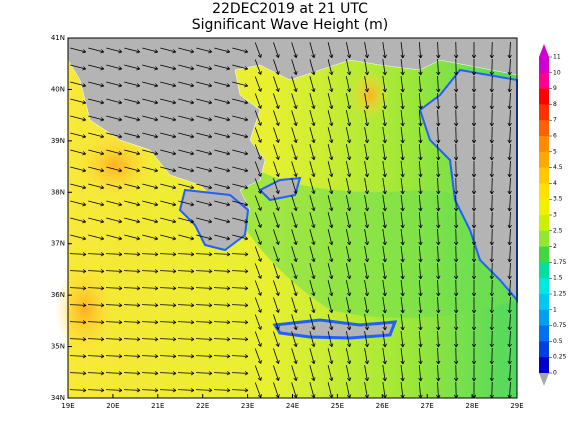 The image size is (580, 435). Describe the element at coordinates (555, 136) in the screenshot. I see `colorbar-label: 6` at that location.